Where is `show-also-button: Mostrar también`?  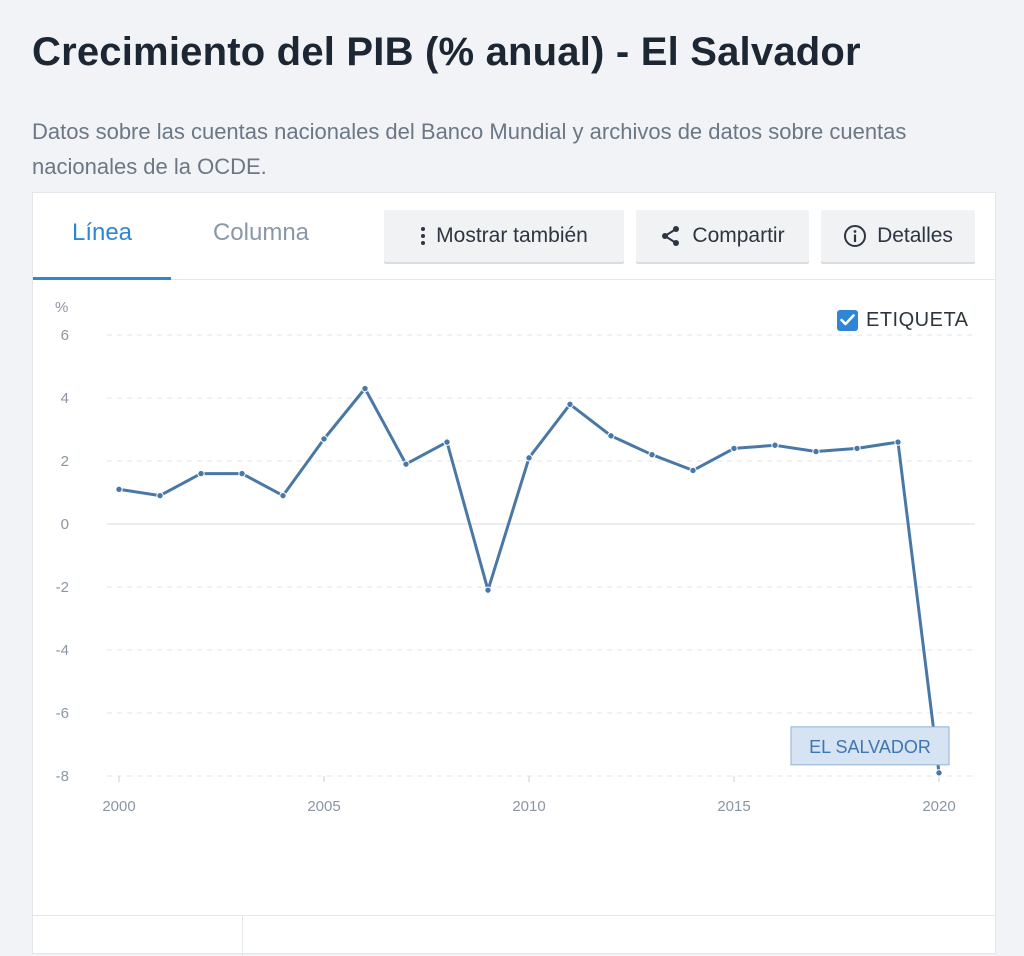
show-also-button: Mostrar también is located at coordinates (504, 236).